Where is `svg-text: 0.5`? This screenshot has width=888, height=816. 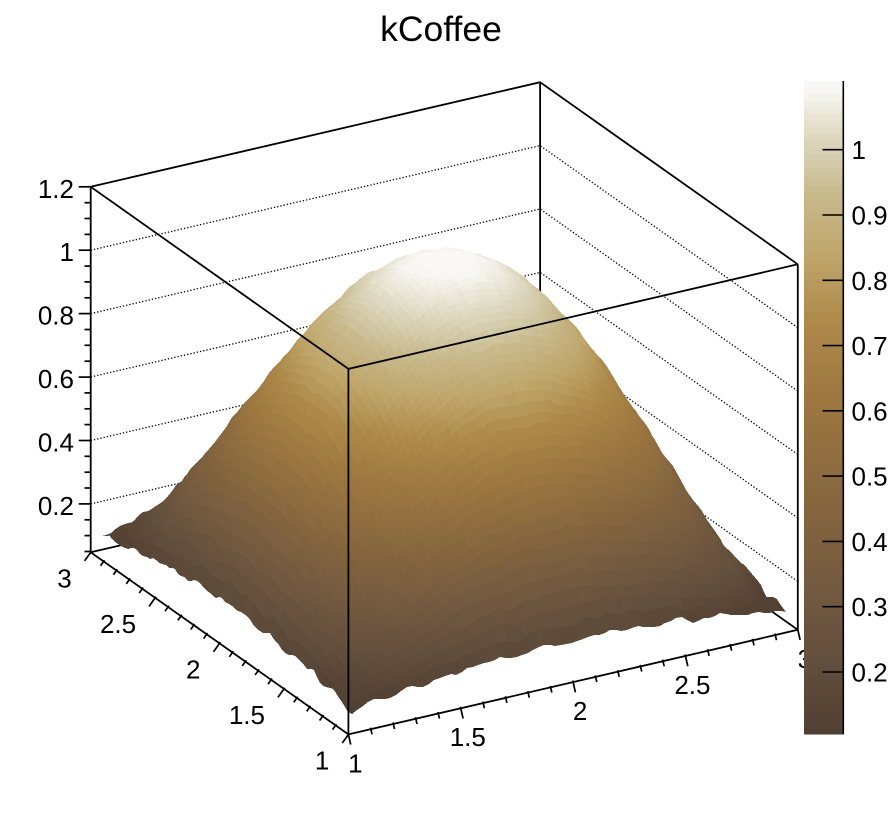
svg-text: 0.5 is located at coordinates (870, 477).